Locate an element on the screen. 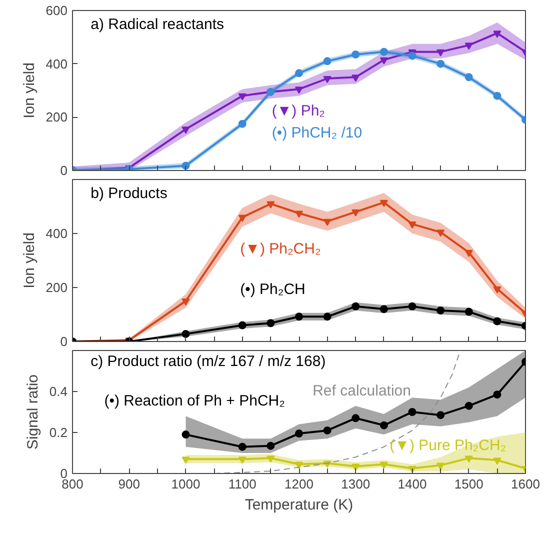  series-label: (▼) Ph₂CH₂ is located at coordinates (280, 249).